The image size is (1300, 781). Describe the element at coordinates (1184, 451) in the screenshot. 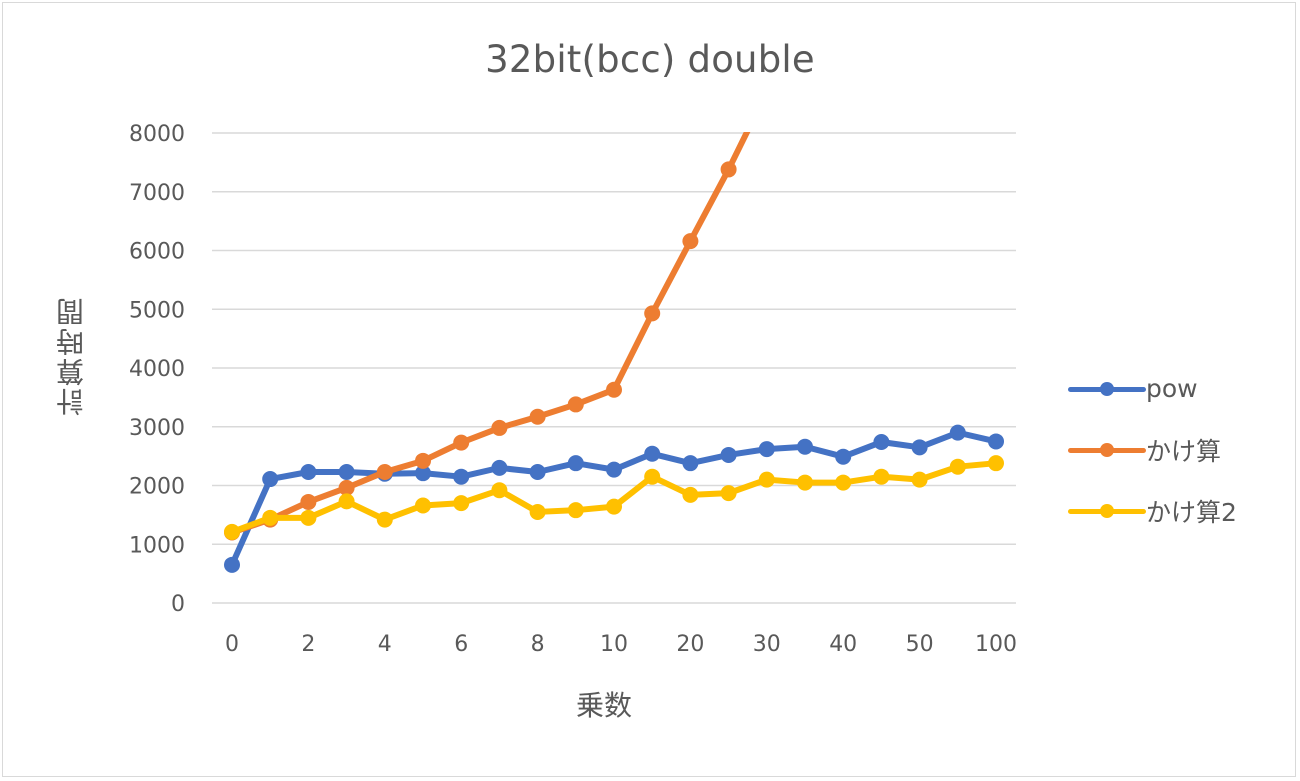

I see `legend-label: かけ算` at that location.